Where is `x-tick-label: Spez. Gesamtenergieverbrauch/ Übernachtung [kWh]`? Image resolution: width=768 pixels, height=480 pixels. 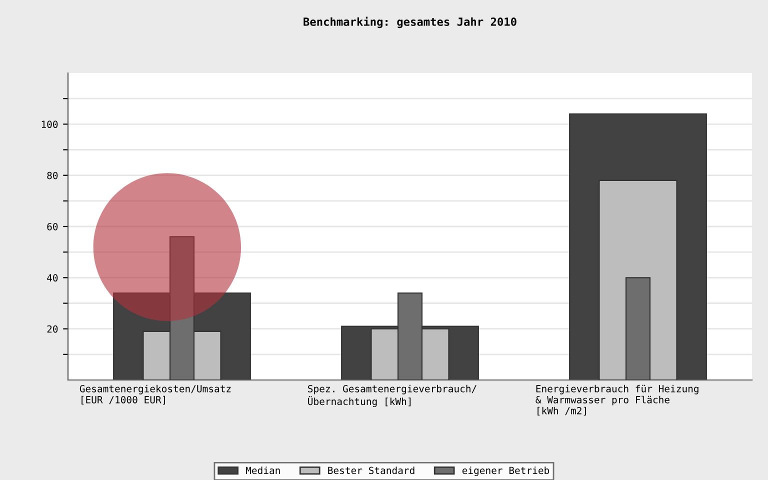 x-tick-label: Spez. Gesamtenergieverbrauch/ Übernachtung [kWh] is located at coordinates (392, 396).